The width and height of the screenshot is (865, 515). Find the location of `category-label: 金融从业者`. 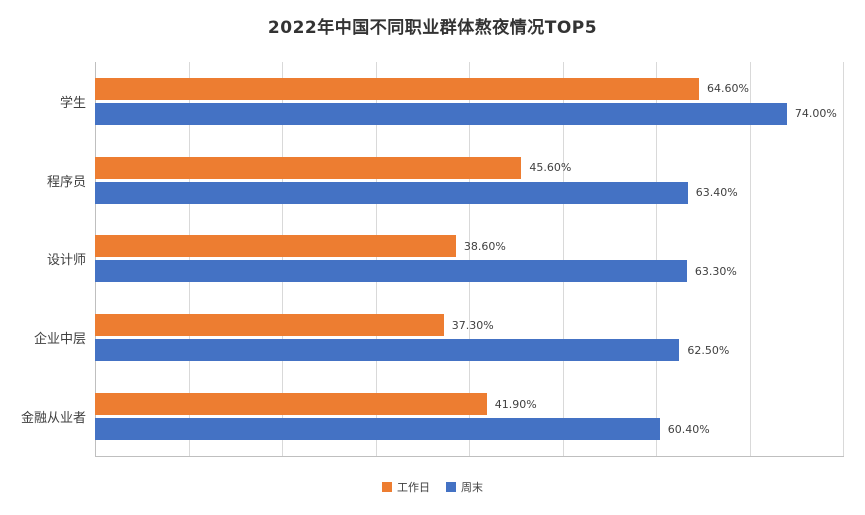

category-label: 金融从业者 is located at coordinates (53, 419).